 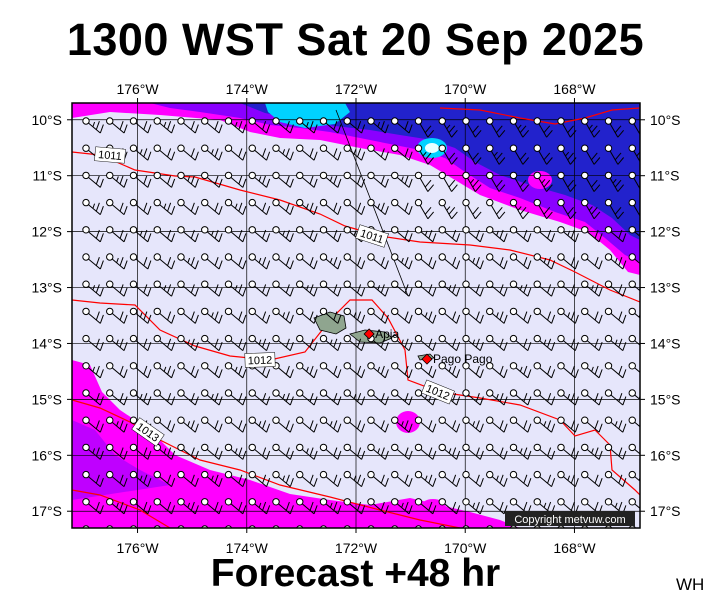 What do you see at coordinates (260, 361) in the screenshot?
I see `isobar-label: 1012` at bounding box center [260, 361].